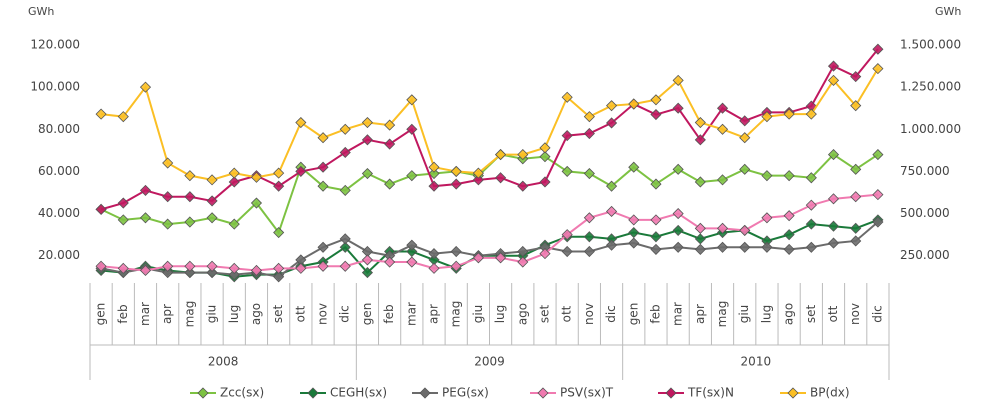 This screenshot has width=982, height=405. Describe the element at coordinates (41, 11) in the screenshot. I see `y-unit: GWh` at that location.